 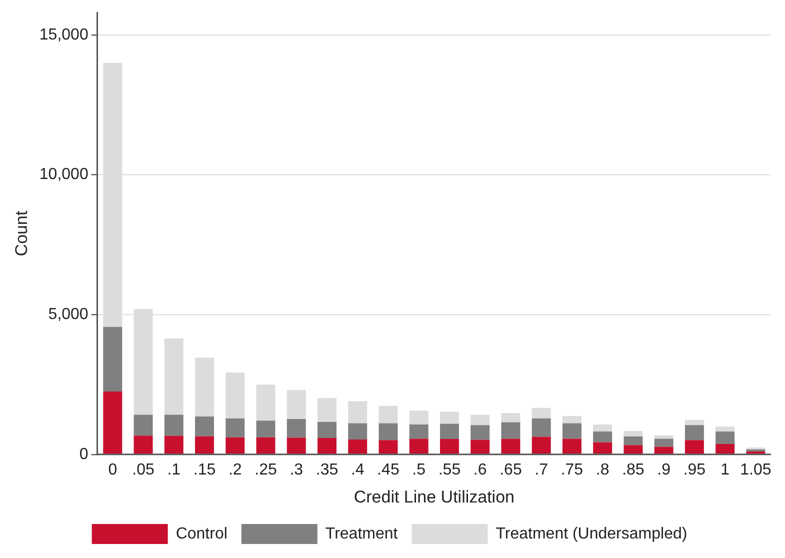 I want to click on x-tick-label: .7, so click(x=541, y=469).